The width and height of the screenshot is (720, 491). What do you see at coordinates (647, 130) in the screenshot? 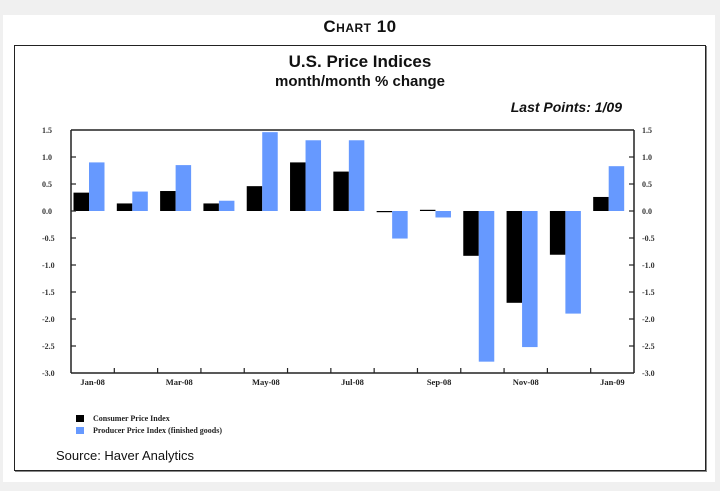
I see `y-tick-label-right: 1.5` at bounding box center [647, 130].